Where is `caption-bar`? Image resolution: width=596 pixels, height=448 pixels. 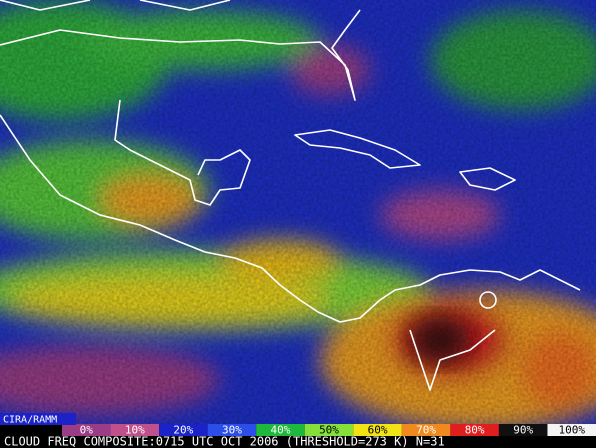
caption-bar is located at coordinates (298, 442).